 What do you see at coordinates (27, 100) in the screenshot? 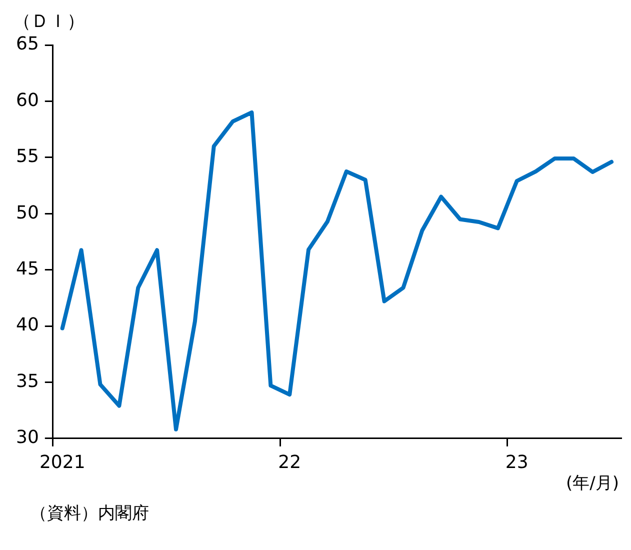
I see `y-tick-label: 60` at bounding box center [27, 100].